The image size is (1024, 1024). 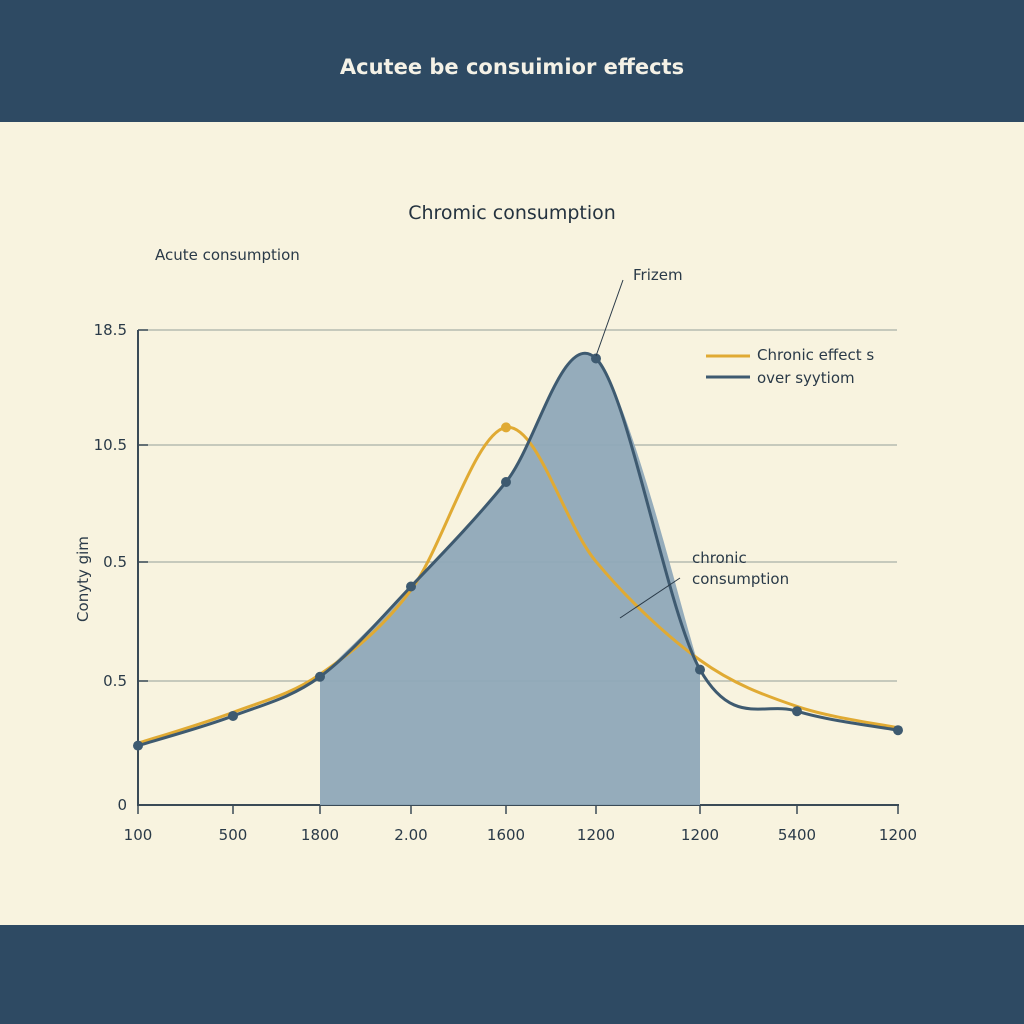 What do you see at coordinates (110, 330) in the screenshot?
I see `y-tick-label: 18.5` at bounding box center [110, 330].